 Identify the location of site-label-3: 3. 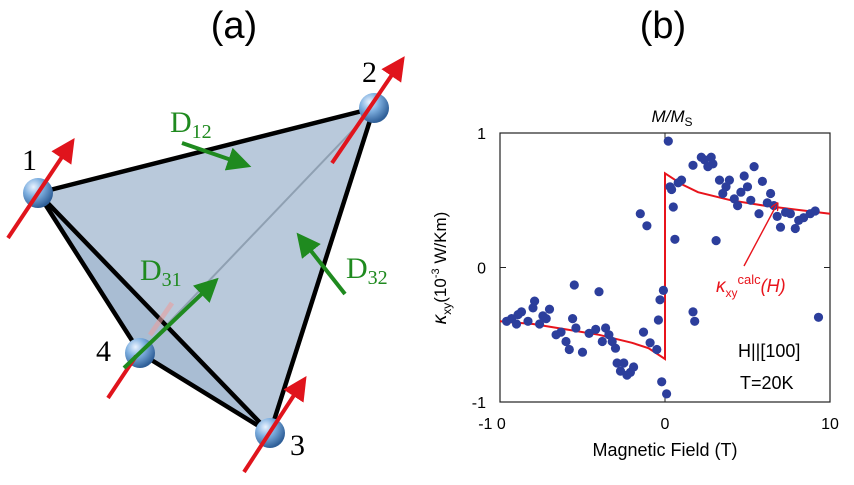
(297, 445).